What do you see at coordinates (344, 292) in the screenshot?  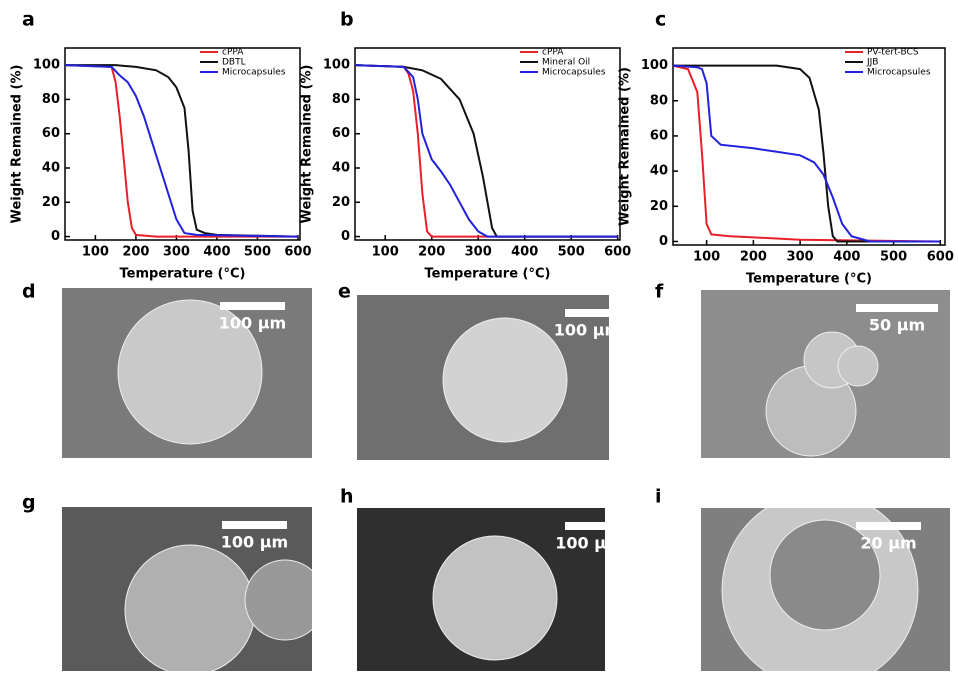 I see `panel-label: e` at bounding box center [344, 292].